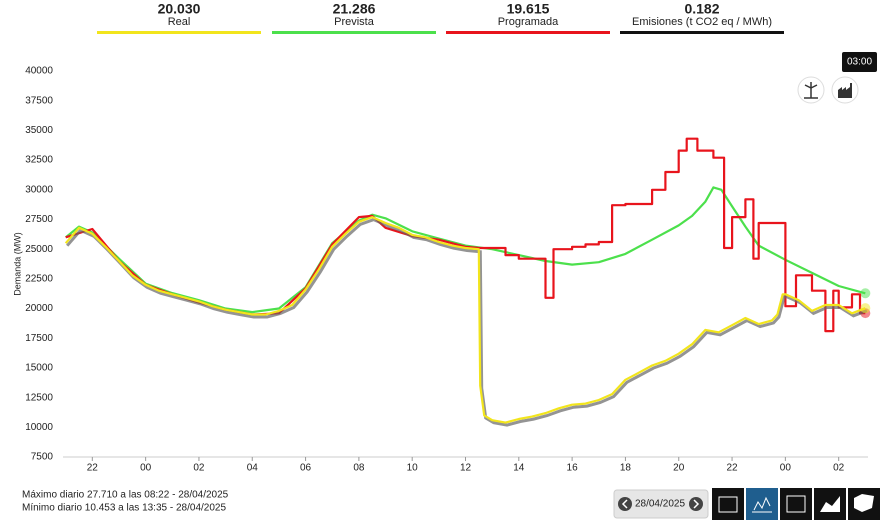 The height and width of the screenshot is (528, 886). Describe the element at coordinates (179, 9) in the screenshot. I see `stat-value: 20.030` at that location.